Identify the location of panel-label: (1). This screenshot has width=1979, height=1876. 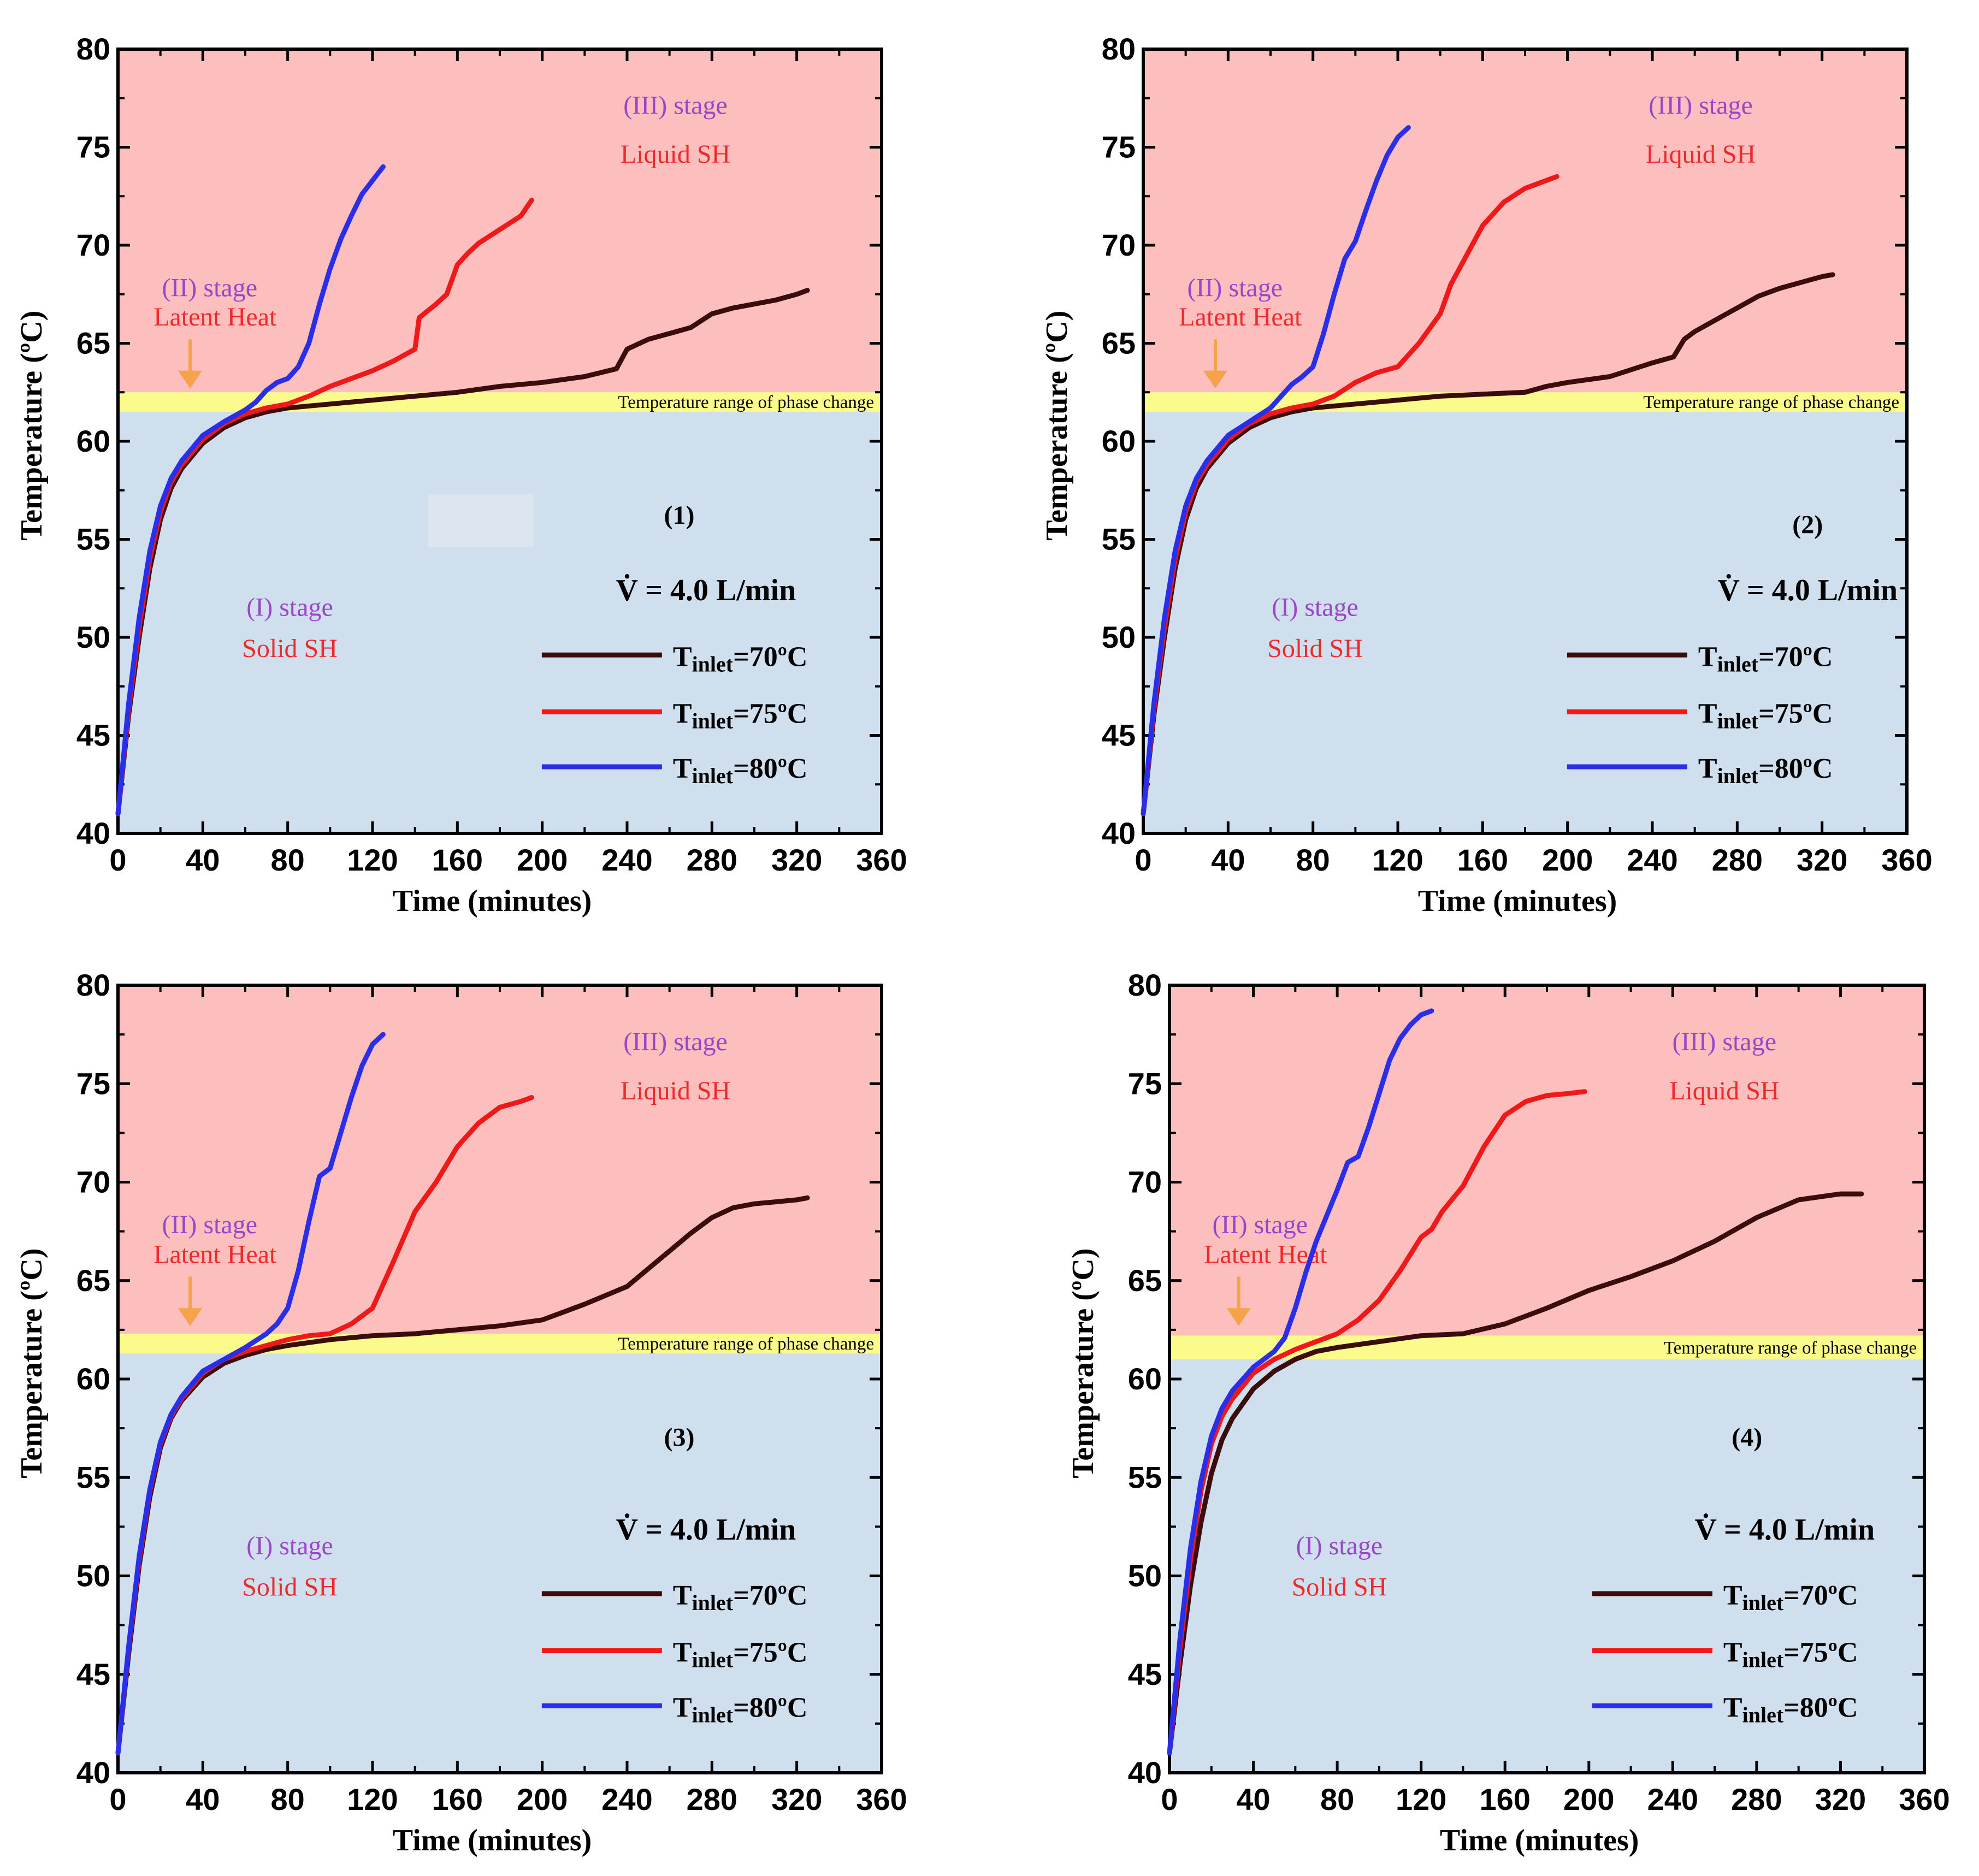
(679, 516).